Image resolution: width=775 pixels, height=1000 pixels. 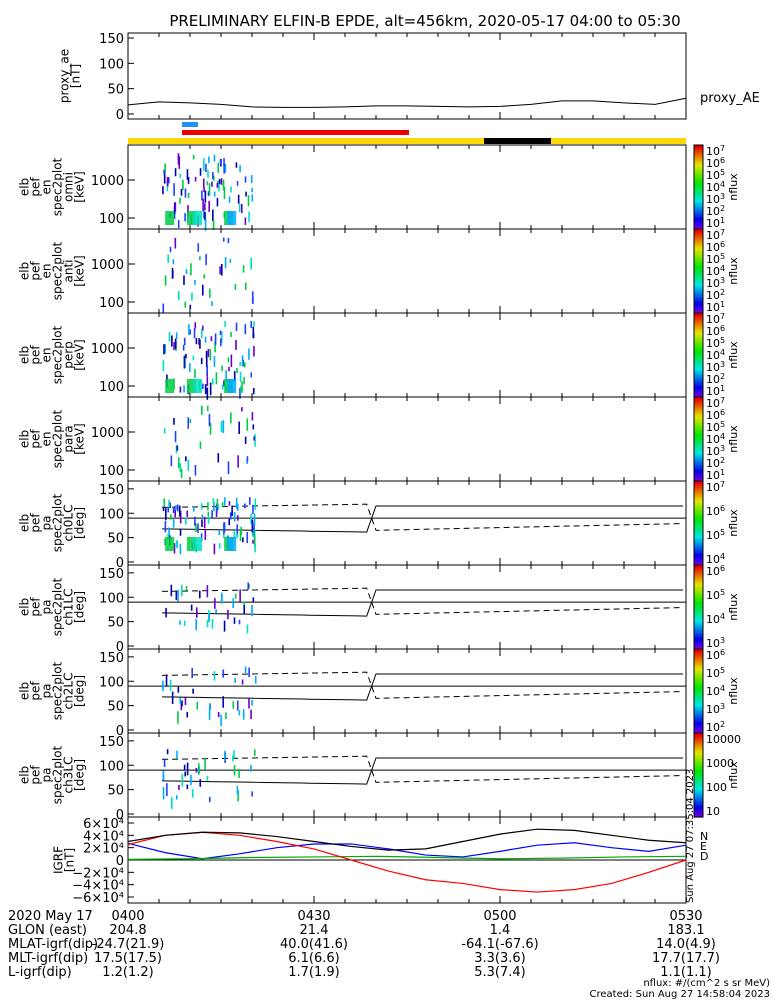 What do you see at coordinates (706, 983) in the screenshot?
I see `footnote: nflux: #/(cm^2 s sr MeV)` at bounding box center [706, 983].